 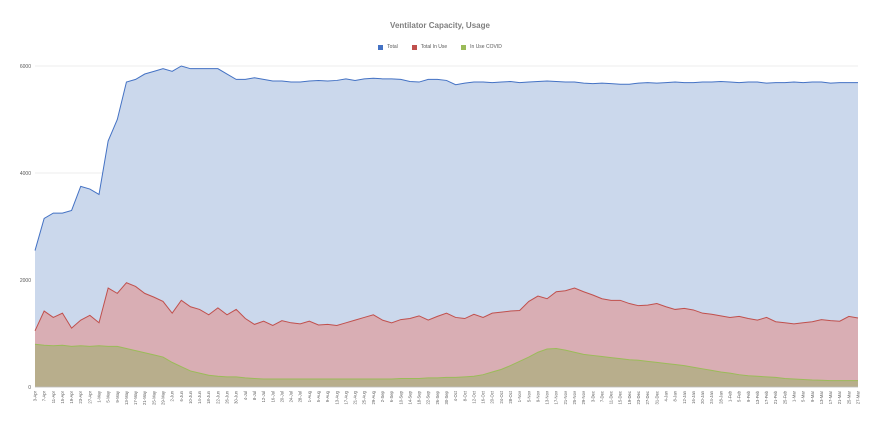 What do you see at coordinates (547, 397) in the screenshot?
I see `x-tick-label: 13-Nov` at bounding box center [547, 397].